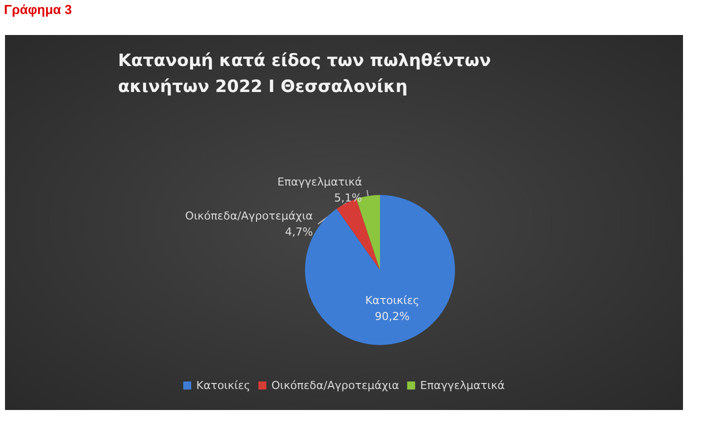  What do you see at coordinates (335, 385) in the screenshot?
I see `legend-label: Οικόπεδα/Αγροτεμάχια` at bounding box center [335, 385].